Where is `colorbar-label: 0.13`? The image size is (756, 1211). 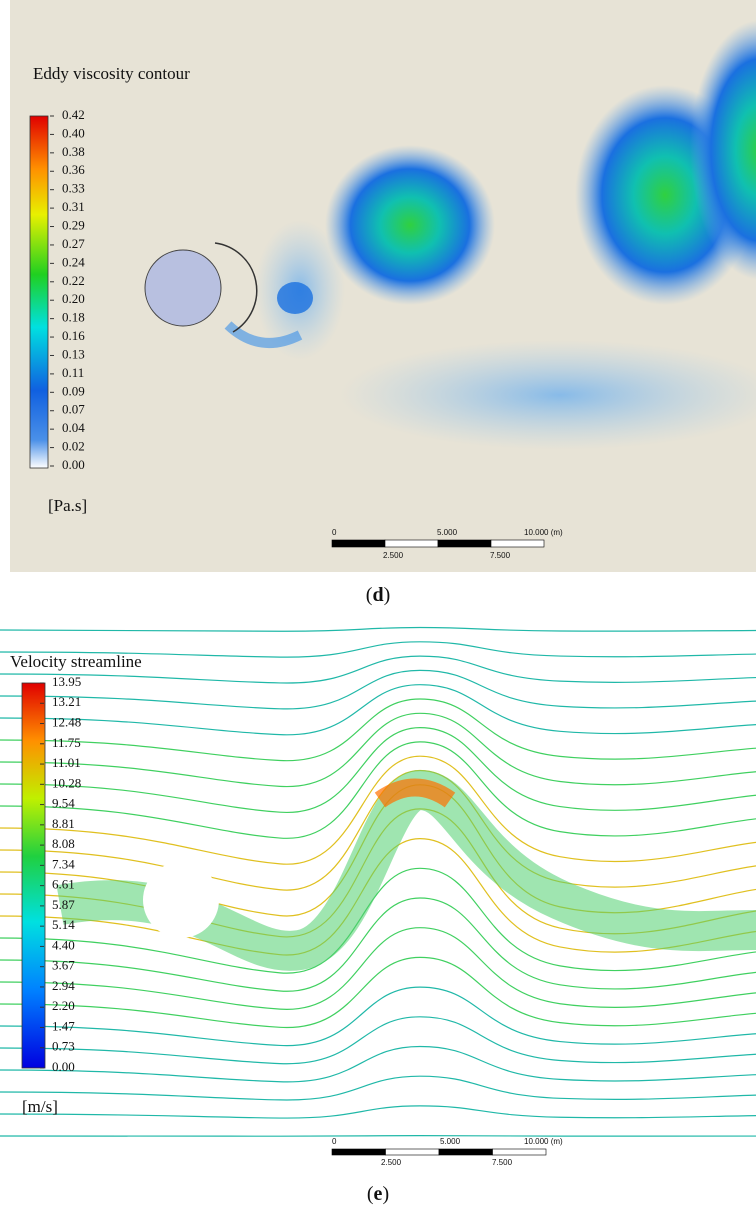
colorbar-label: 0.13 is located at coordinates (73, 353).